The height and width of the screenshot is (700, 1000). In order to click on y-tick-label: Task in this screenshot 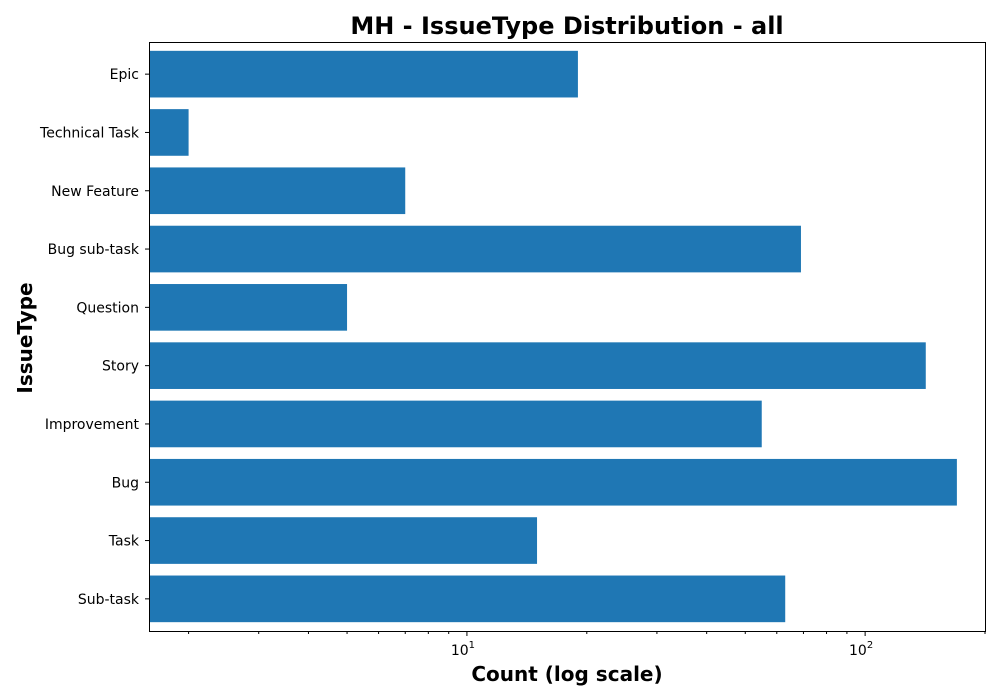, I will do `click(124, 542)`.